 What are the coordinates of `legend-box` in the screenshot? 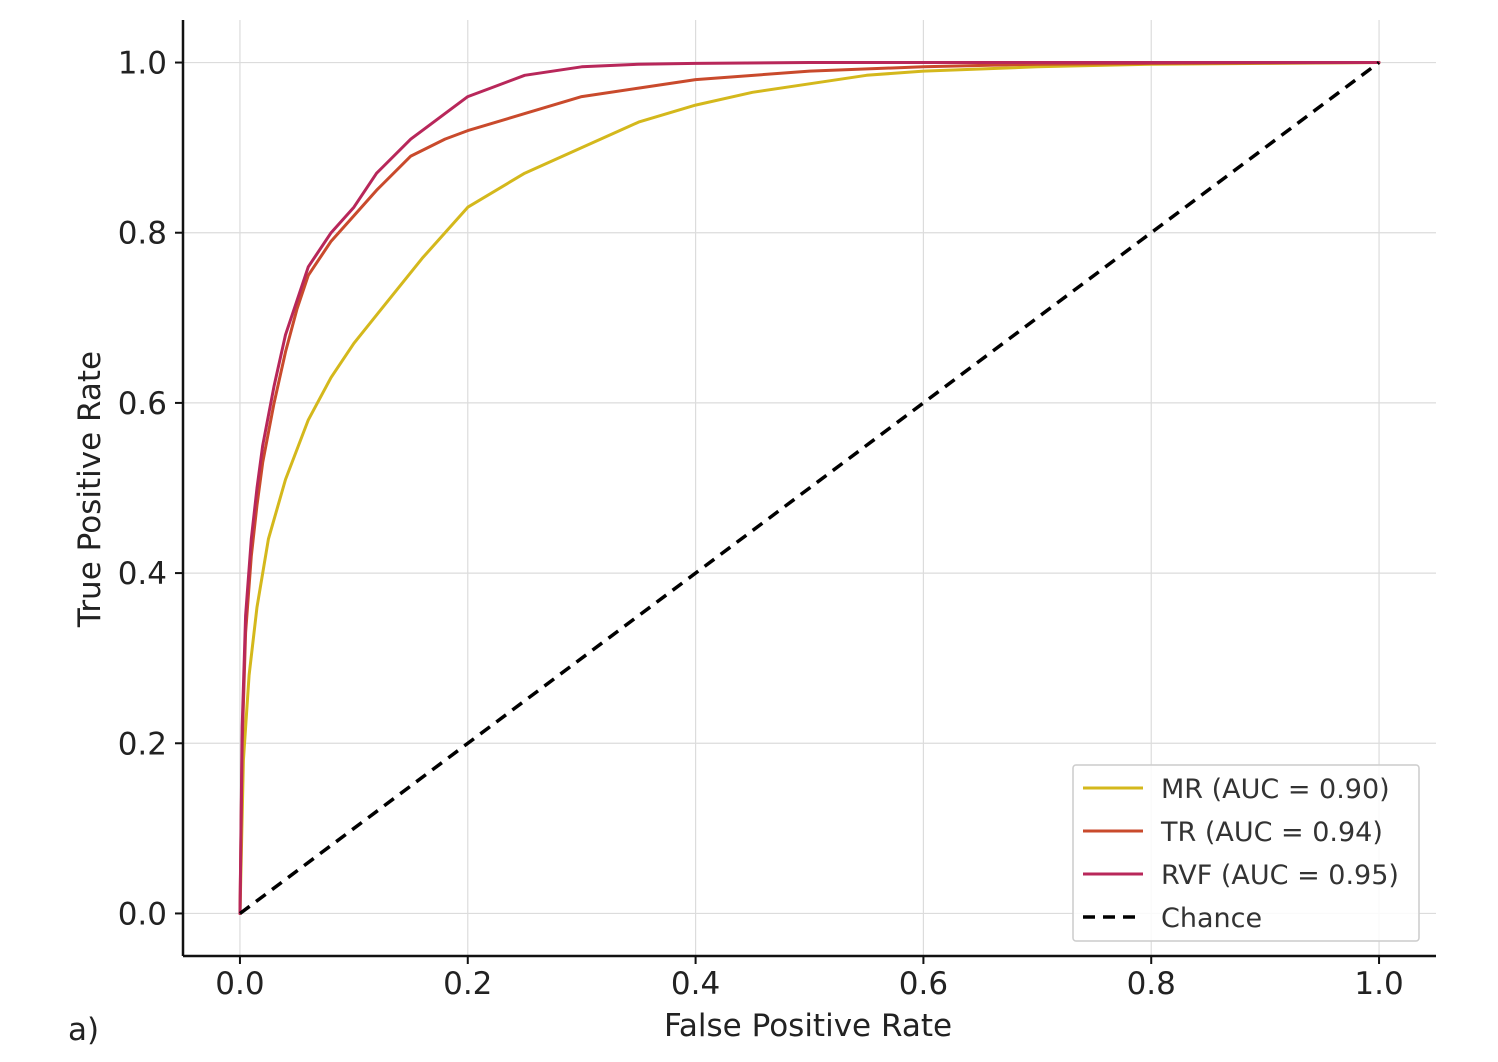 It's located at (1246, 853).